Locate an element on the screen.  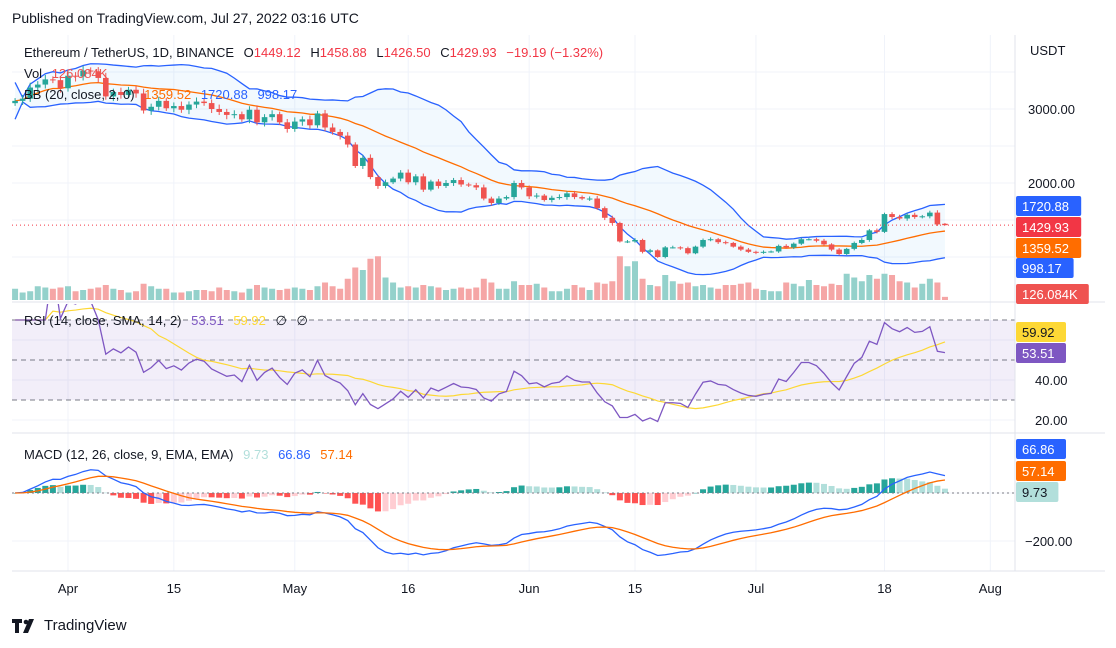
axes: USDT 3000.00 2000.00 40.00 20.00 −200.00 is located at coordinates (1050, 296).